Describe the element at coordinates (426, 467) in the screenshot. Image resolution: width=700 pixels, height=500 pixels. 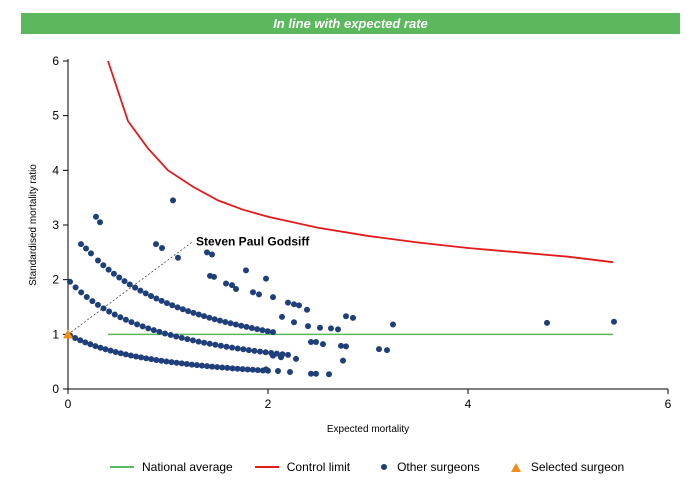
I see `legend-item-other-surgeons: Other surgeons` at that location.